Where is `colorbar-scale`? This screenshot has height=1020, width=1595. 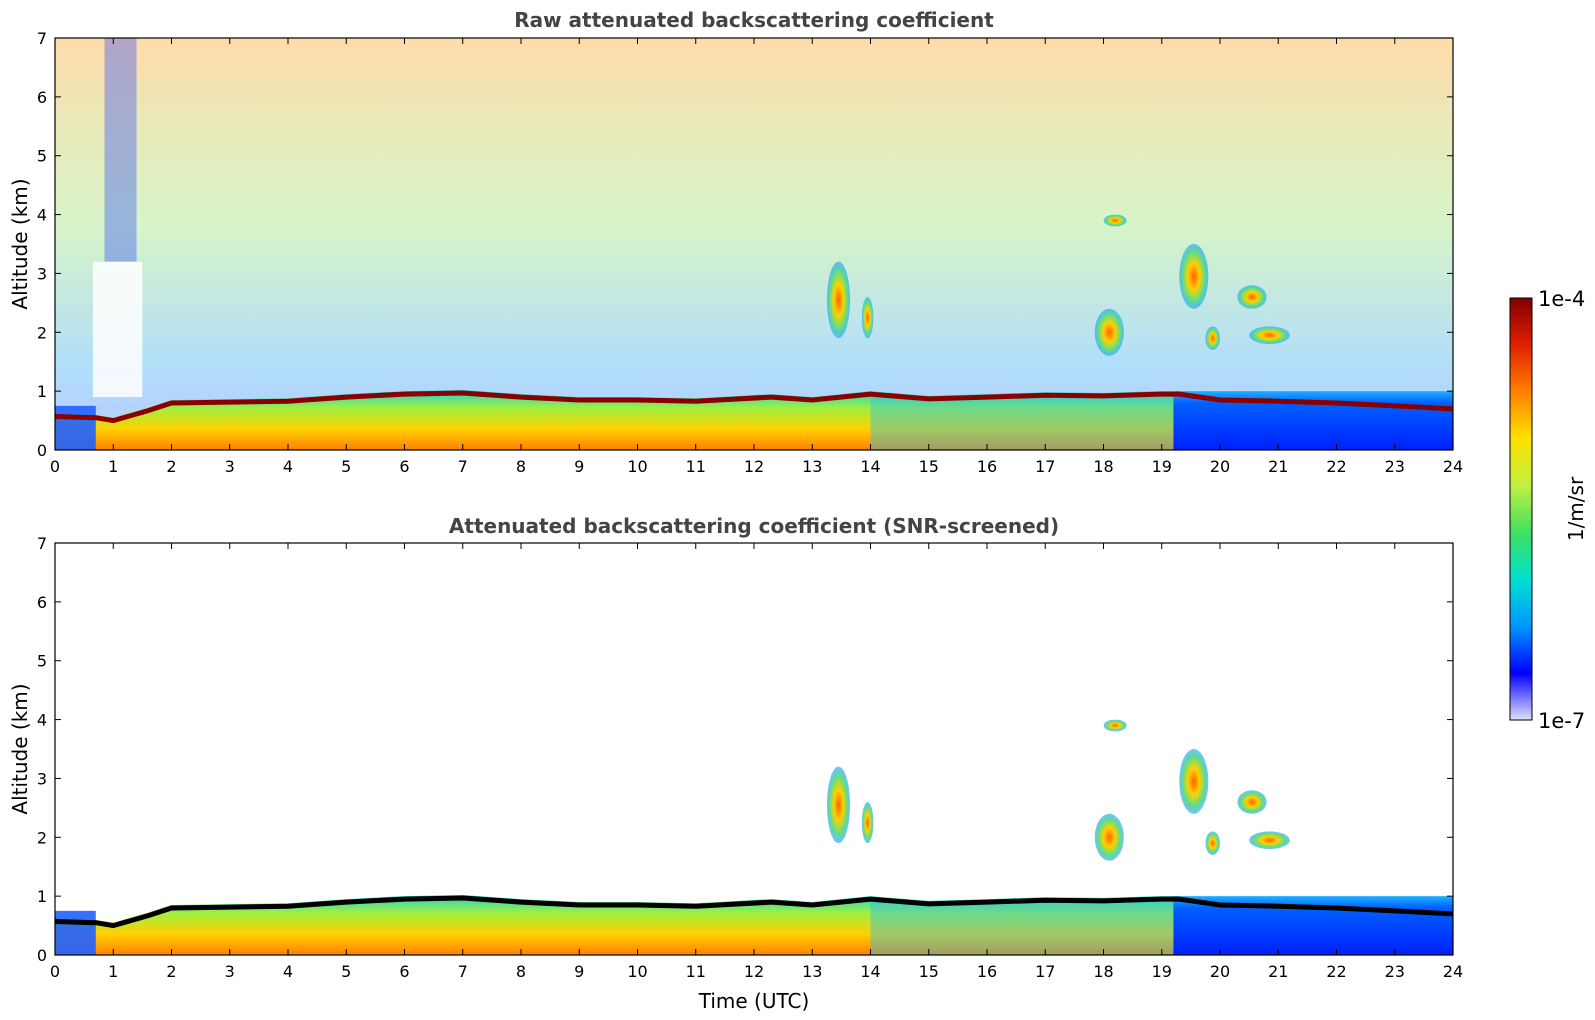 colorbar-scale is located at coordinates (1521, 509).